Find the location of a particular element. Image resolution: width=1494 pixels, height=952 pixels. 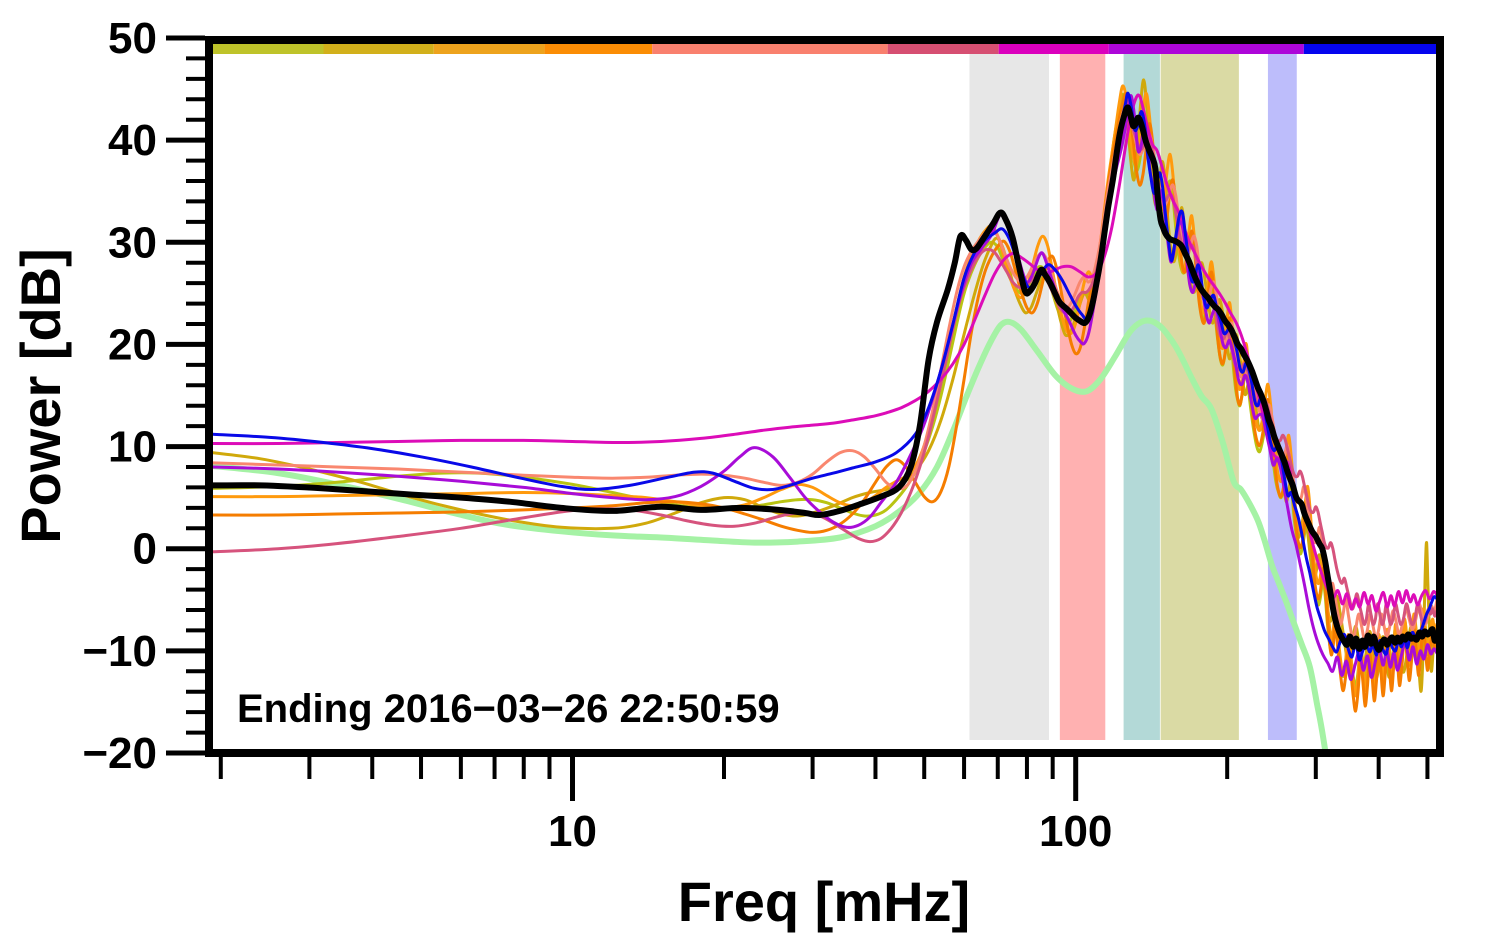

x-tick-label-10: 10 is located at coordinates (572, 831).